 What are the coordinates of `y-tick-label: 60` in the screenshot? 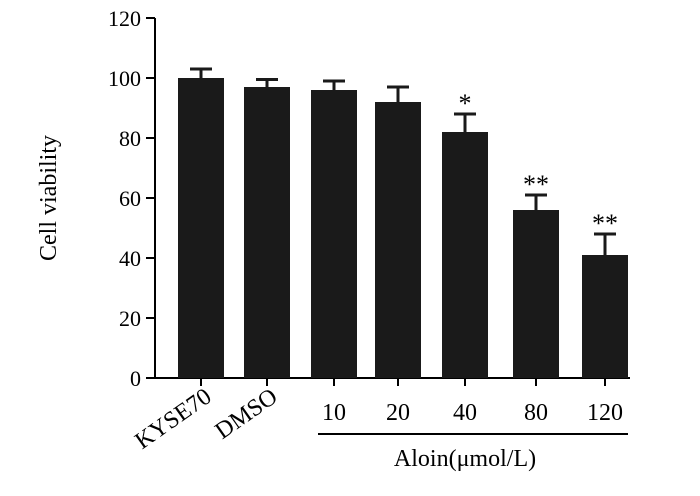 It's located at (130, 198).